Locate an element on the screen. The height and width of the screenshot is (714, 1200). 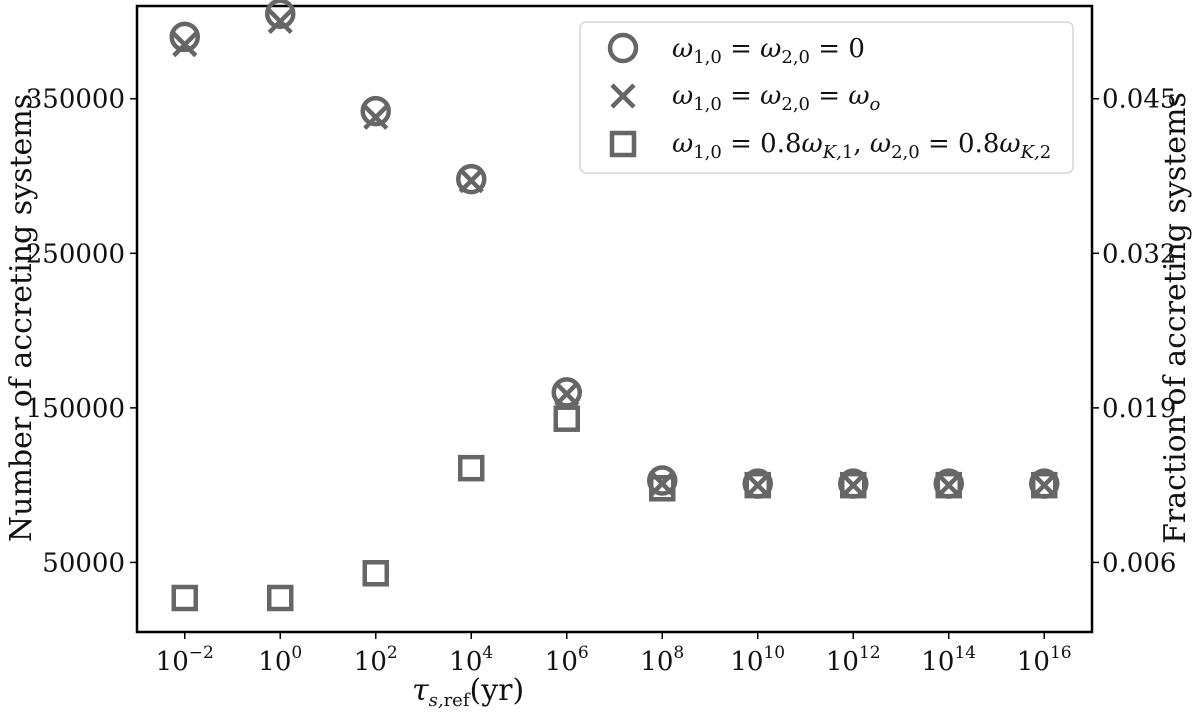
x-tick-exponent: 2 is located at coordinates (392, 653).